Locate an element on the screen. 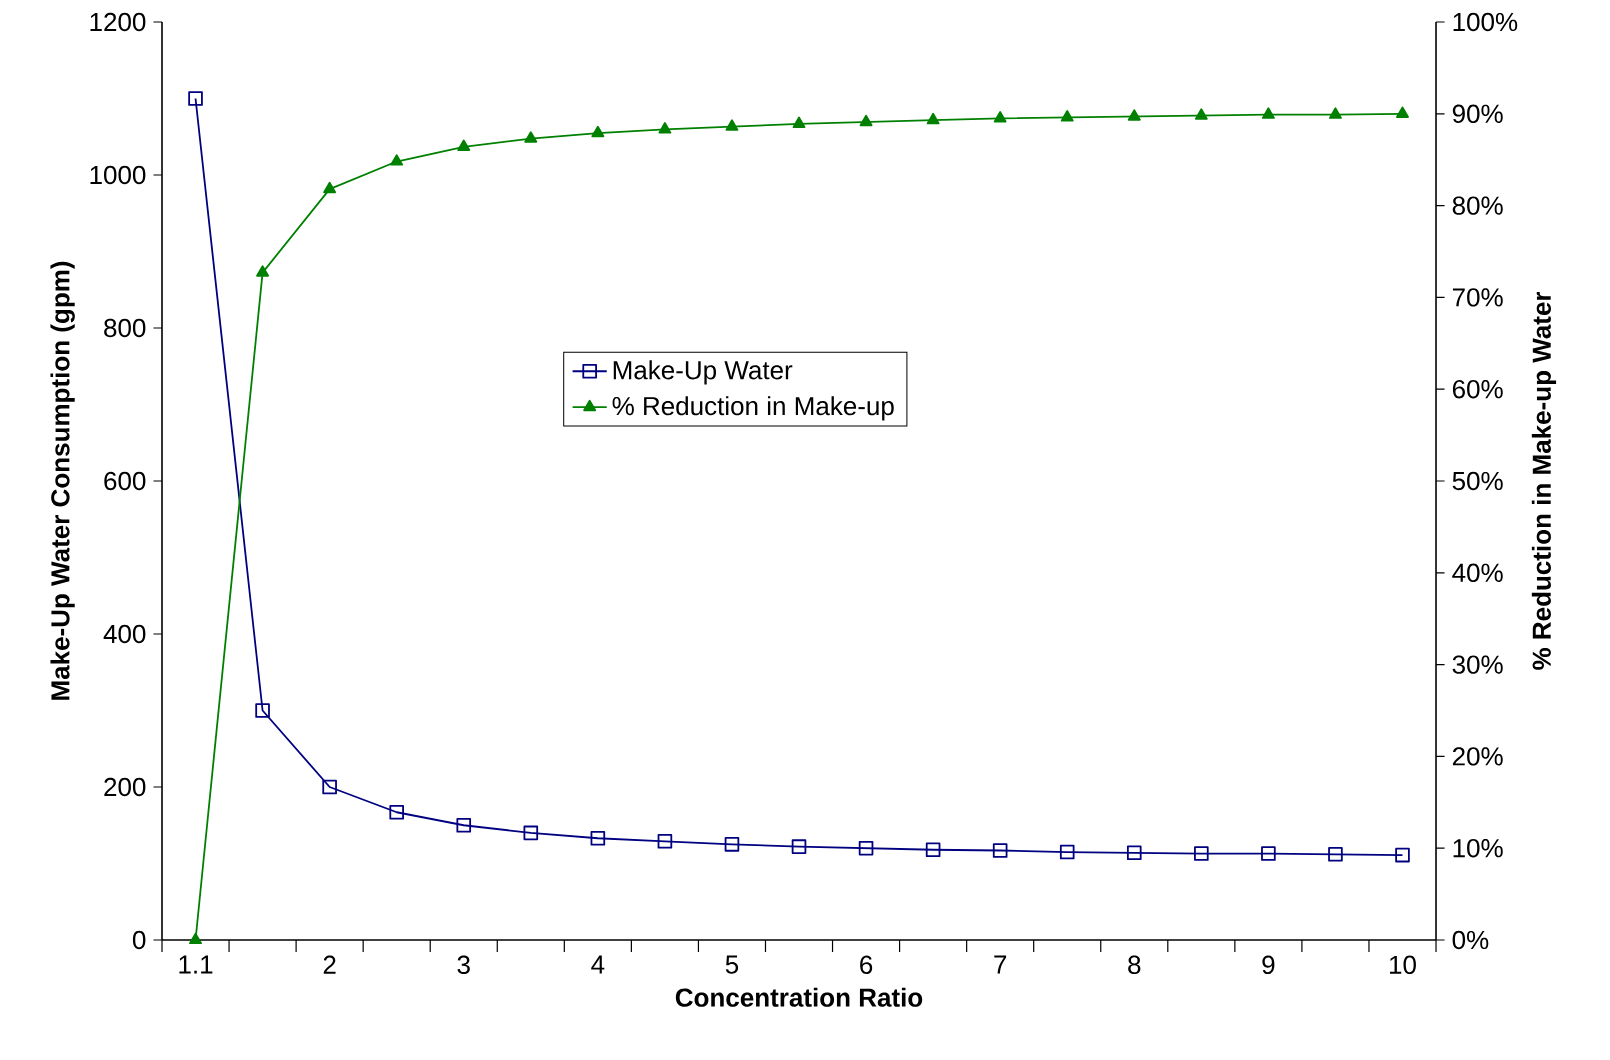 Image resolution: width=1610 pixels, height=1060 pixels. y-tick-label: 600 is located at coordinates (125, 481).